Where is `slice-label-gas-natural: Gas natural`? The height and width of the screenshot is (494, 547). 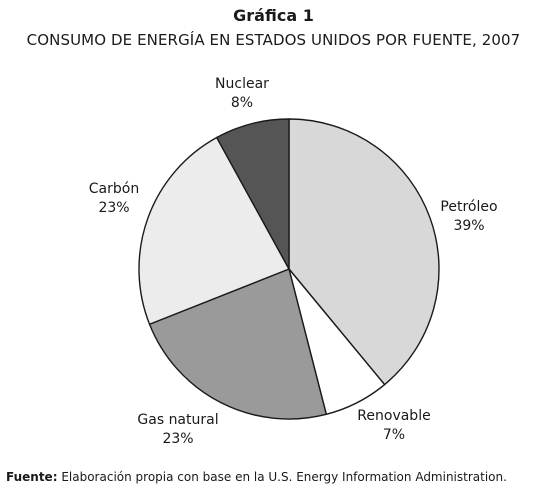 slice-label-gas-natural: Gas natural is located at coordinates (177, 420).